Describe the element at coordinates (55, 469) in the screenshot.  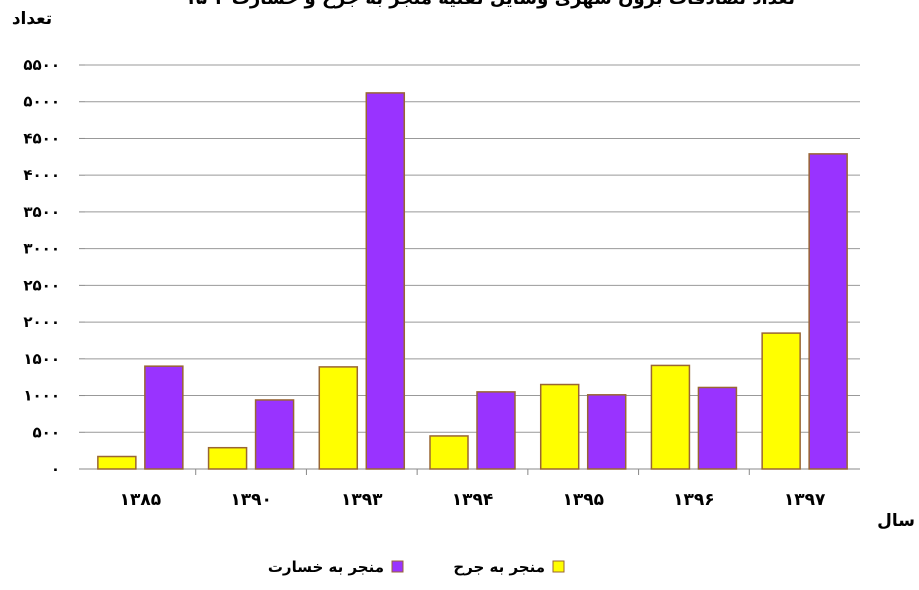
I see `y-tick-label: ۰` at that location.